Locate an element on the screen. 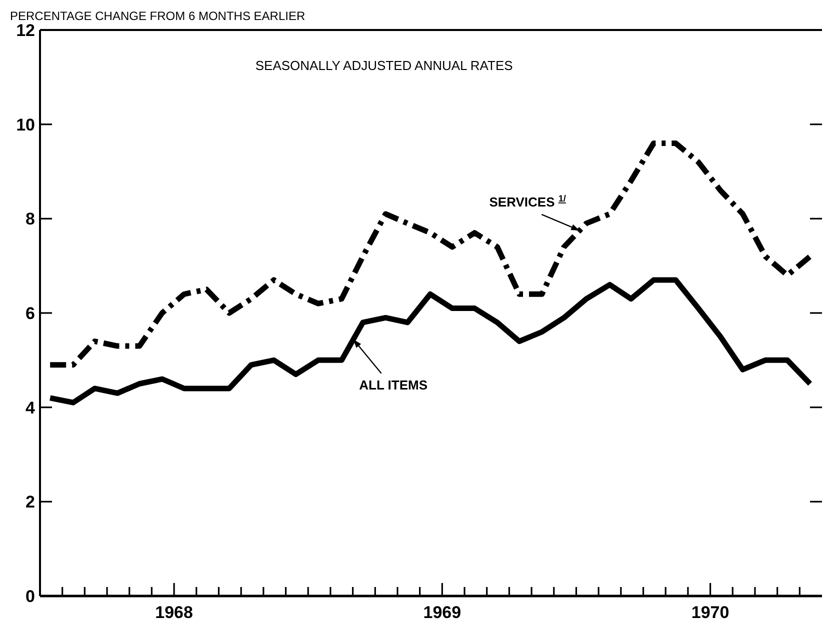 Image resolution: width=837 pixels, height=626 pixels. y-tick-label: 8 is located at coordinates (30, 219).